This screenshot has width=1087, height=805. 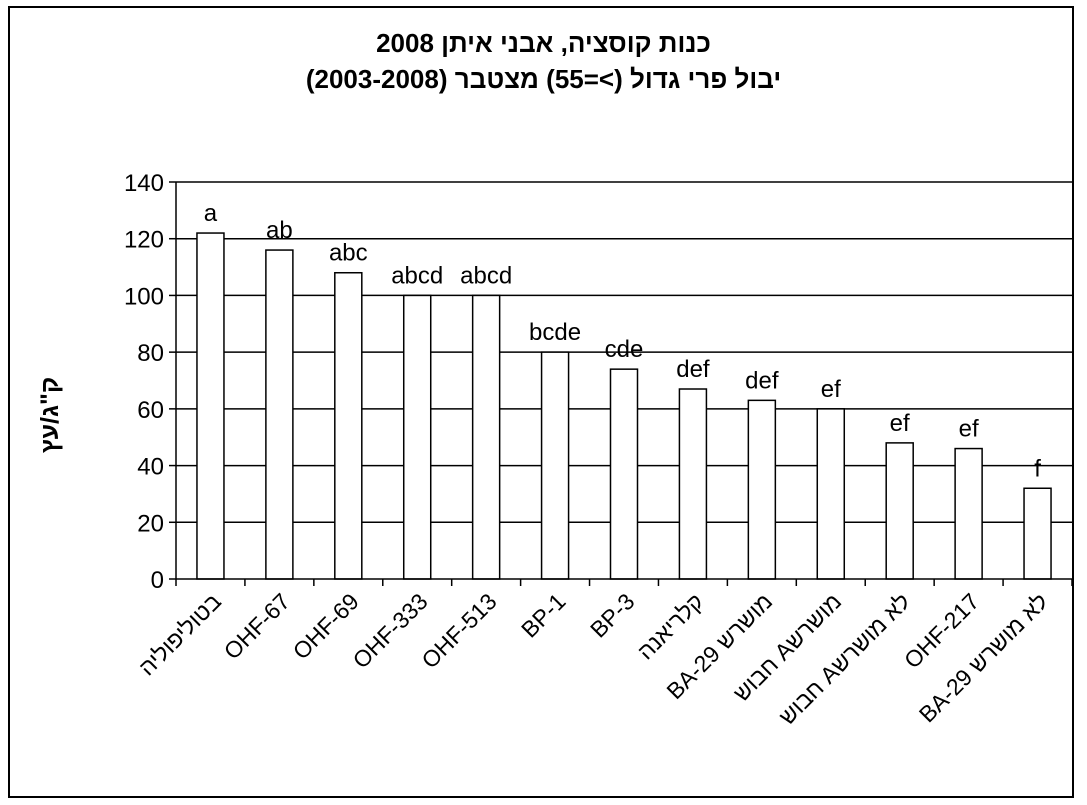 I want to click on y-tick-label: 140, so click(x=144, y=183).